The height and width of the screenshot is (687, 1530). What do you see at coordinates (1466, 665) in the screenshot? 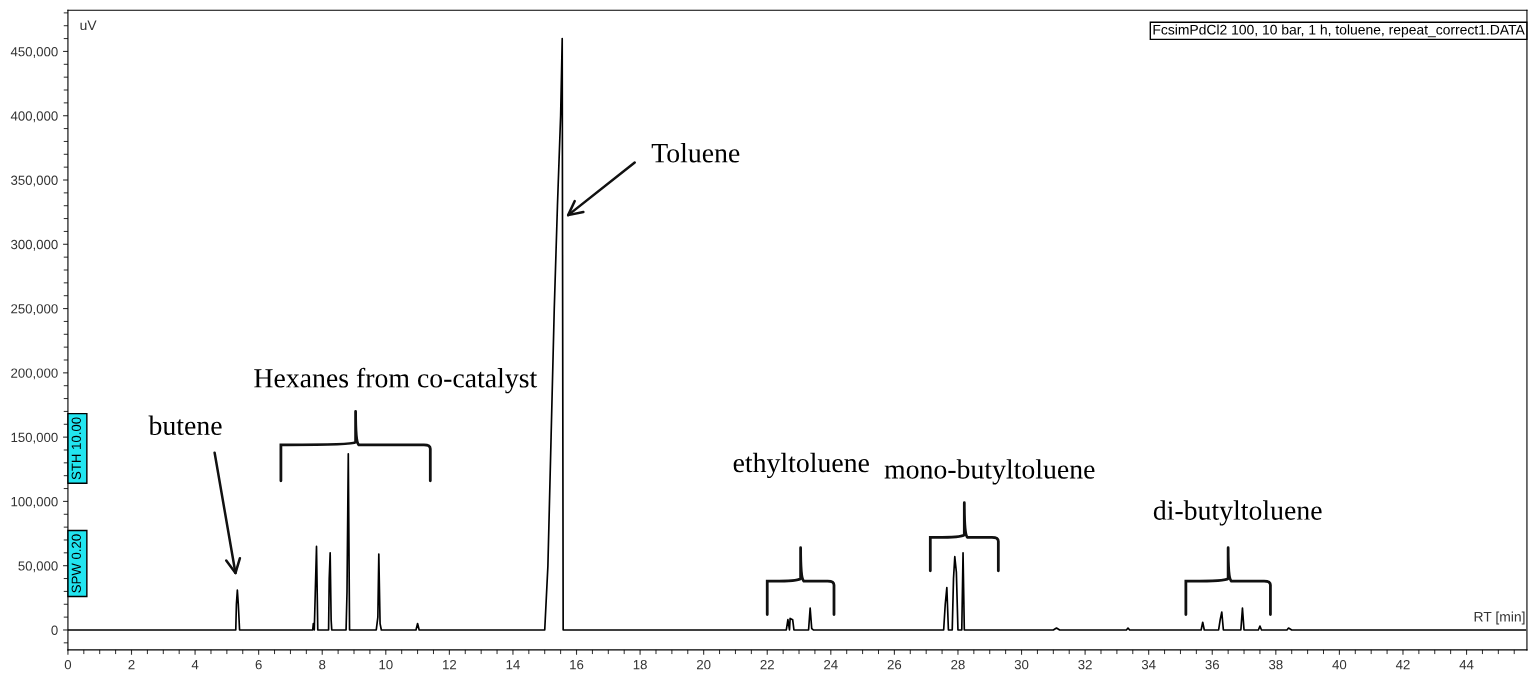
I see `x-tick-label: 44` at bounding box center [1466, 665].